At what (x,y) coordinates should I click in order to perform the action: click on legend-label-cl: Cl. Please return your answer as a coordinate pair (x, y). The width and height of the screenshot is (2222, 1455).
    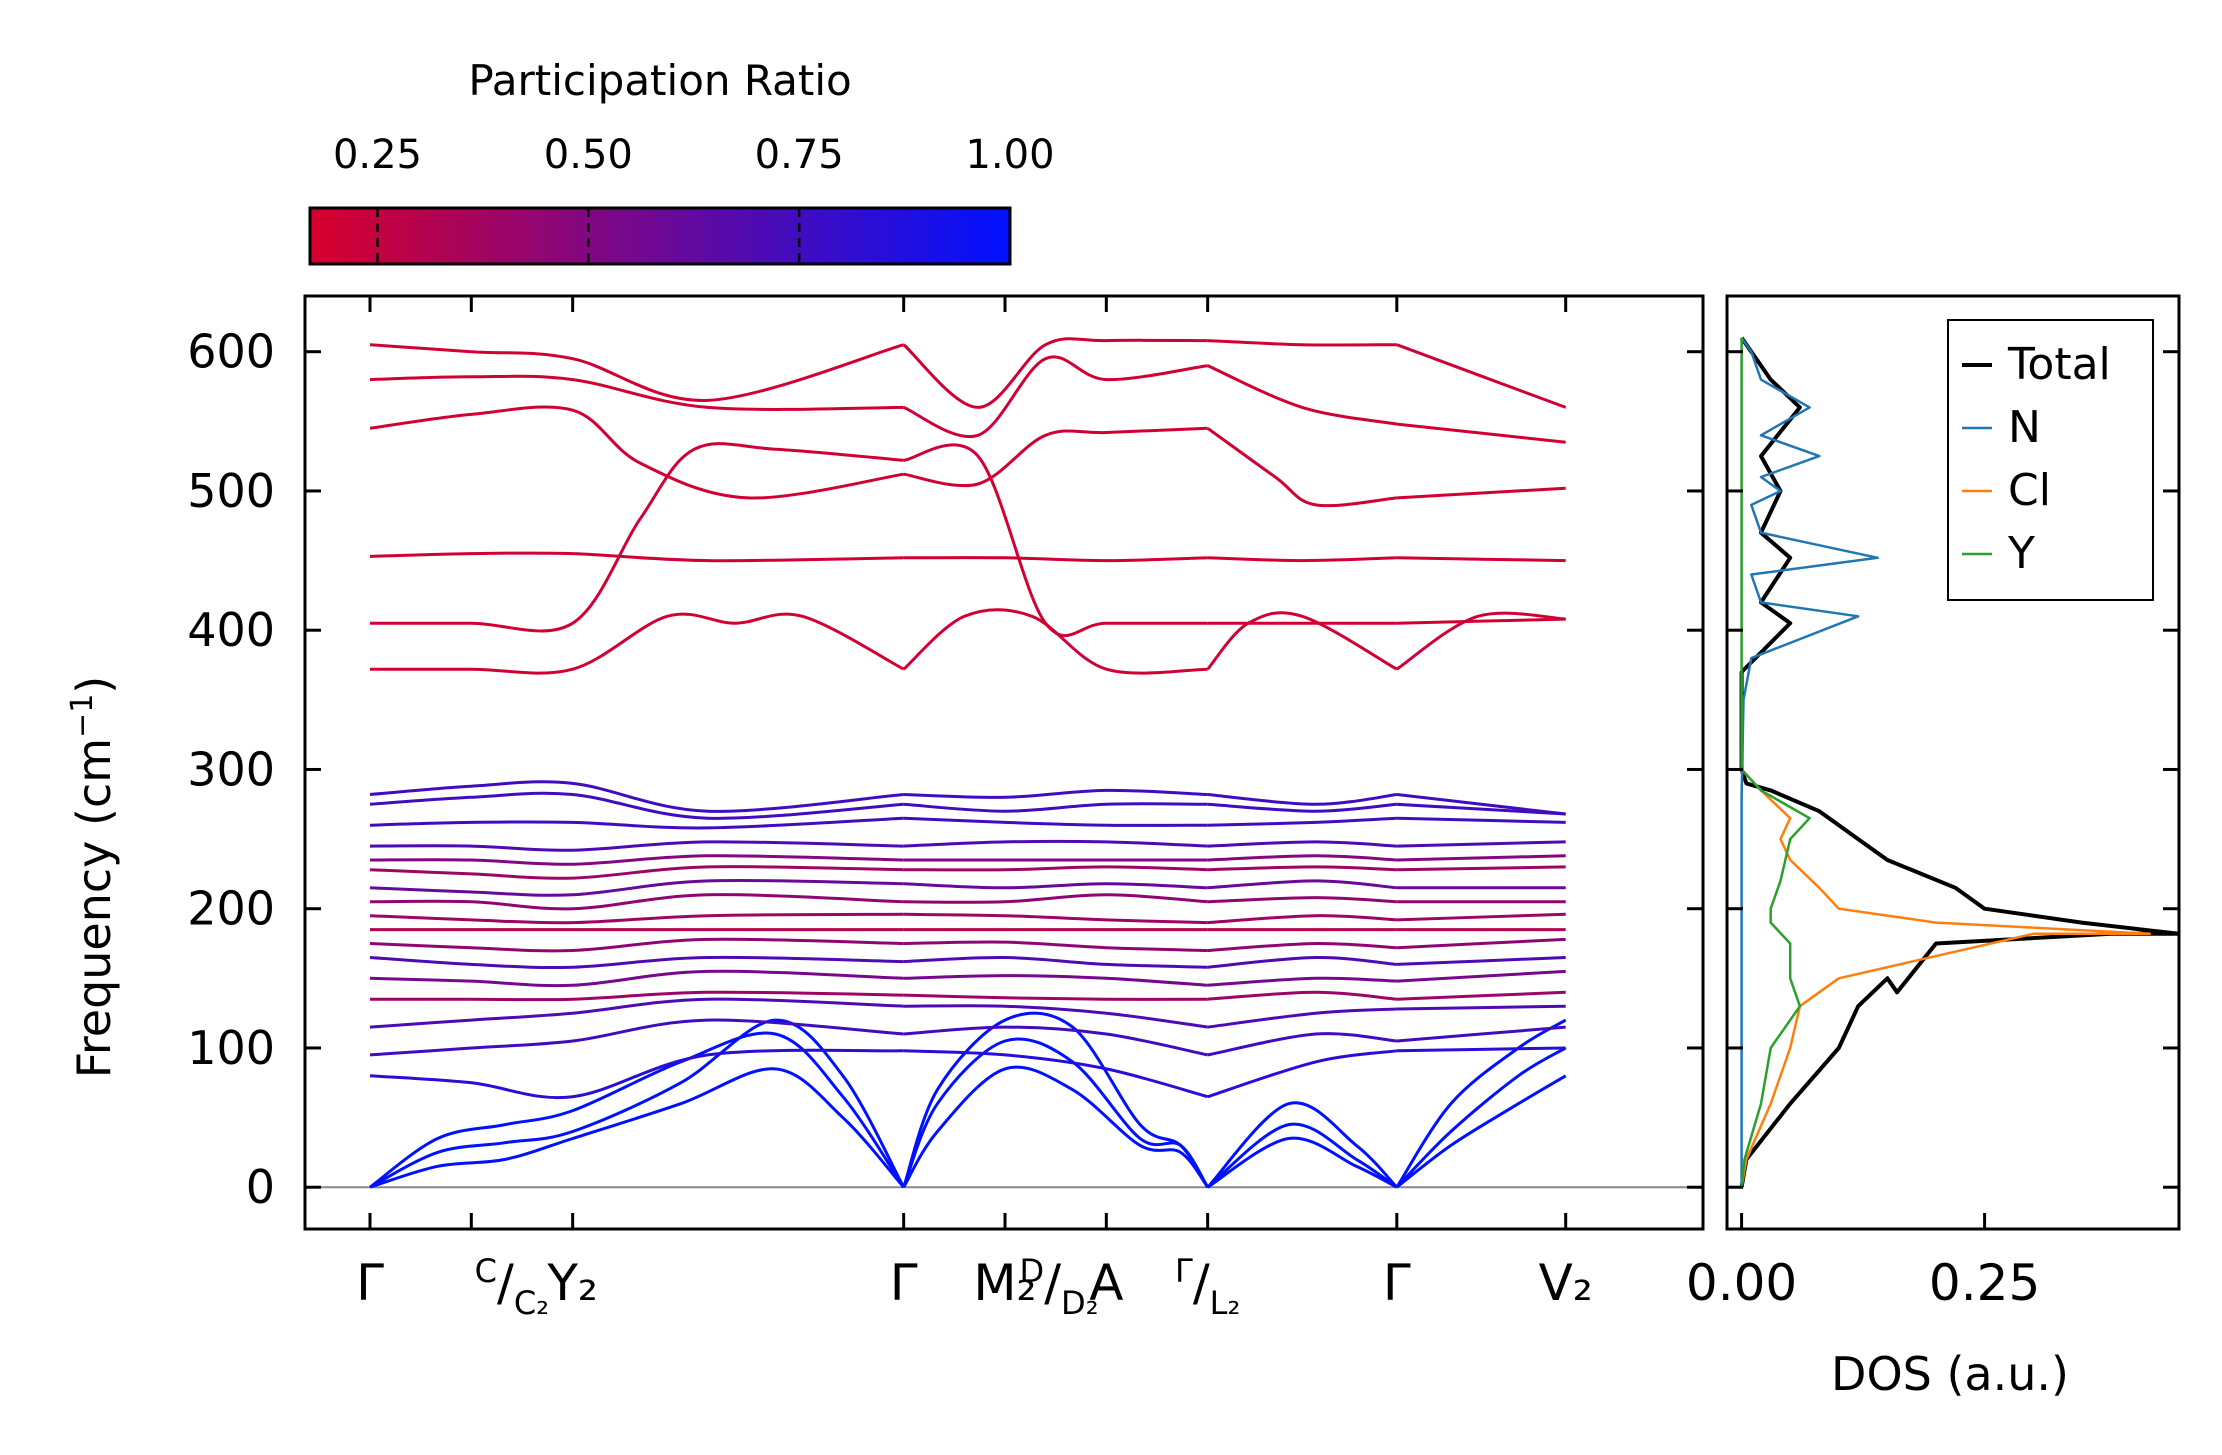
    Looking at the image, I should click on (2029, 490).